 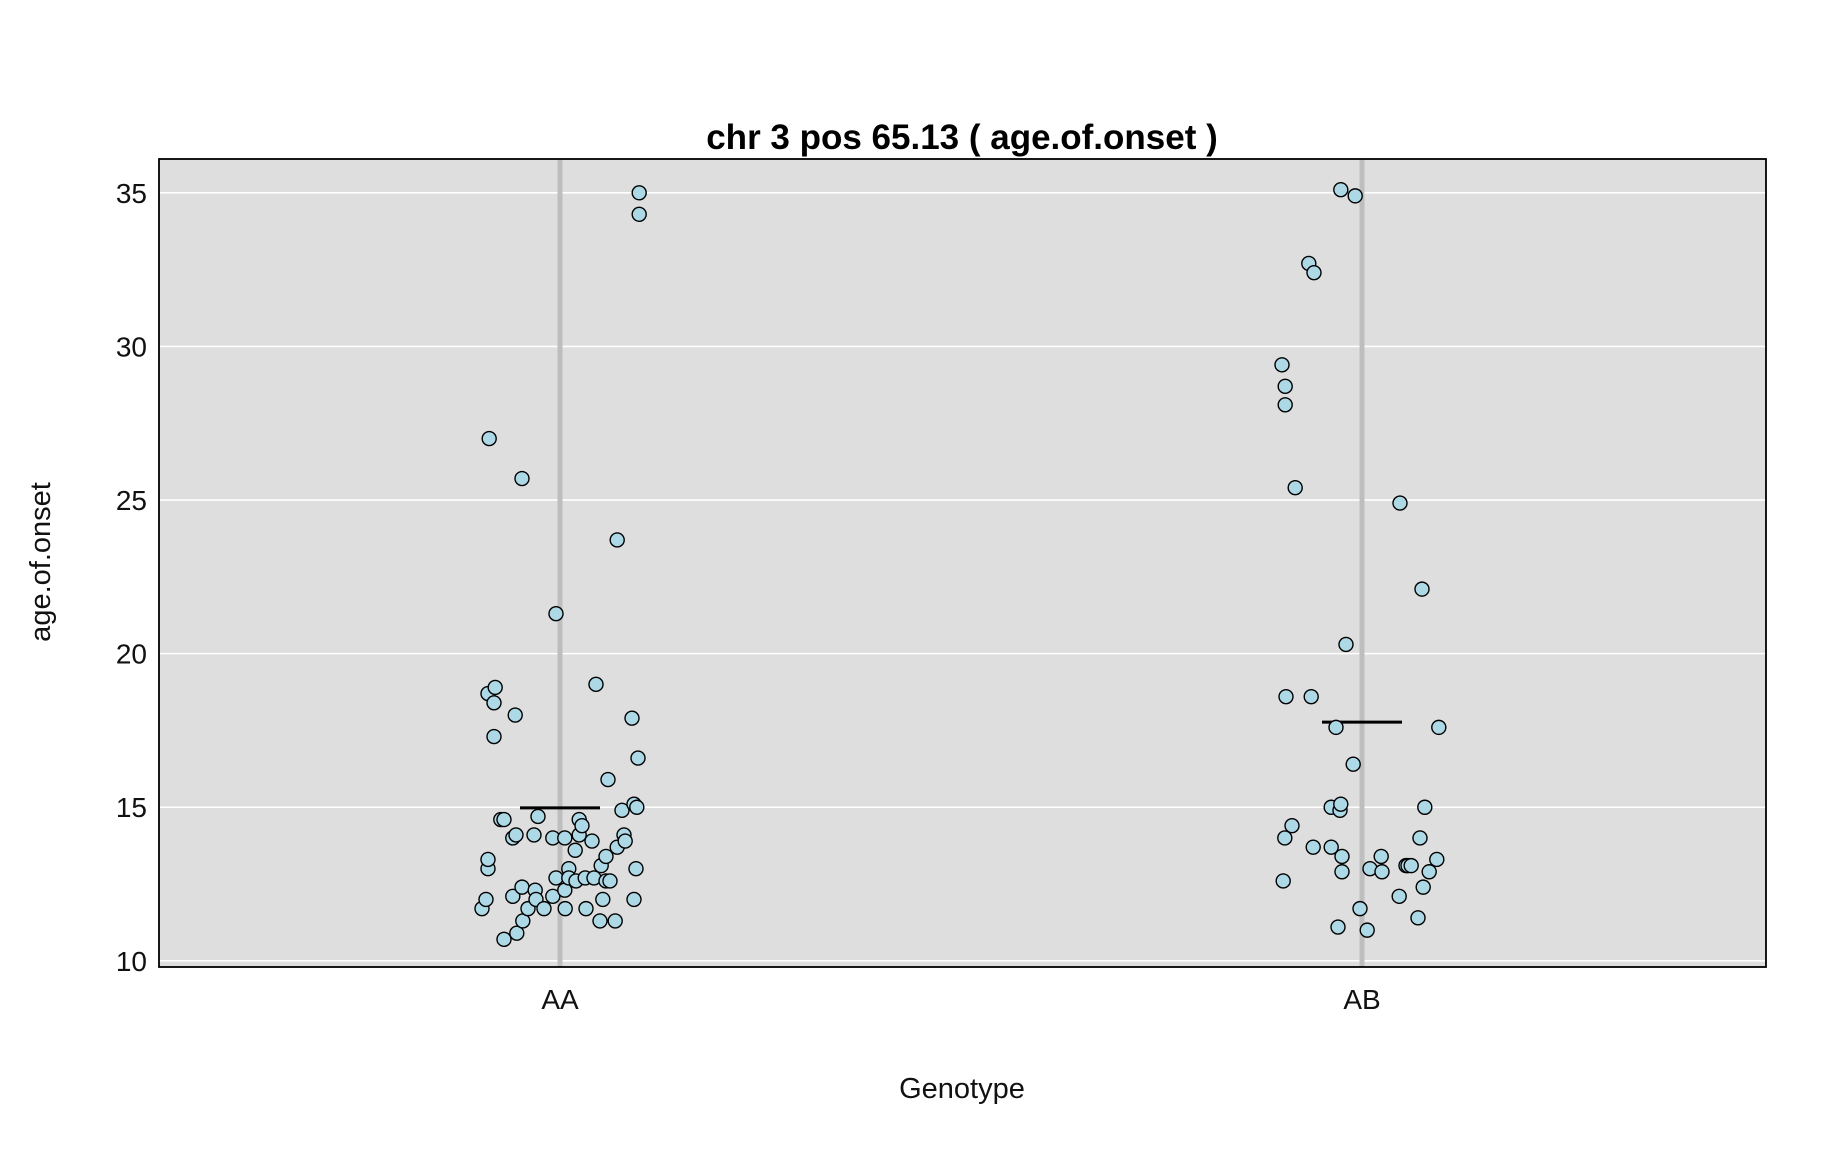 What do you see at coordinates (41, 562) in the screenshot?
I see `y-axis-title: age.of.onset` at bounding box center [41, 562].